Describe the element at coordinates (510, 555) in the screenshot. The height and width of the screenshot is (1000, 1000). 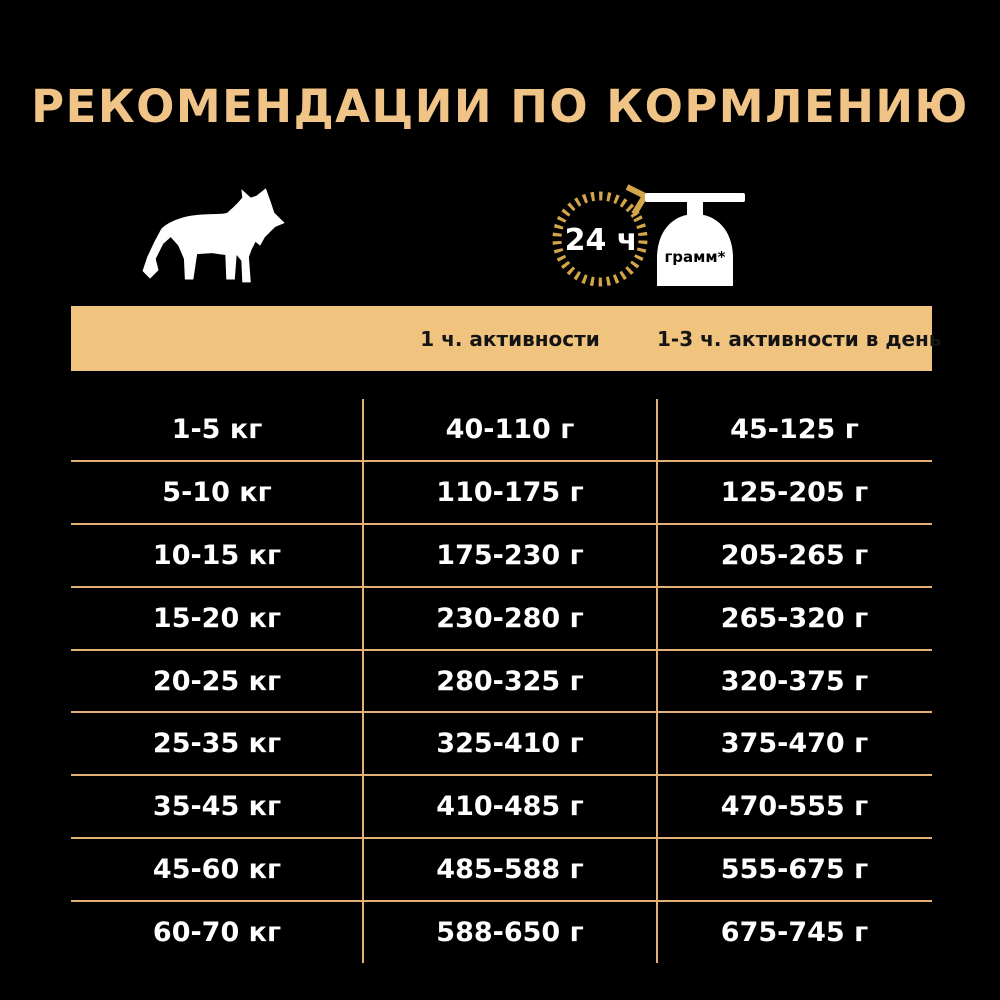
I see `cell-activity-1h: 175-230 г` at that location.